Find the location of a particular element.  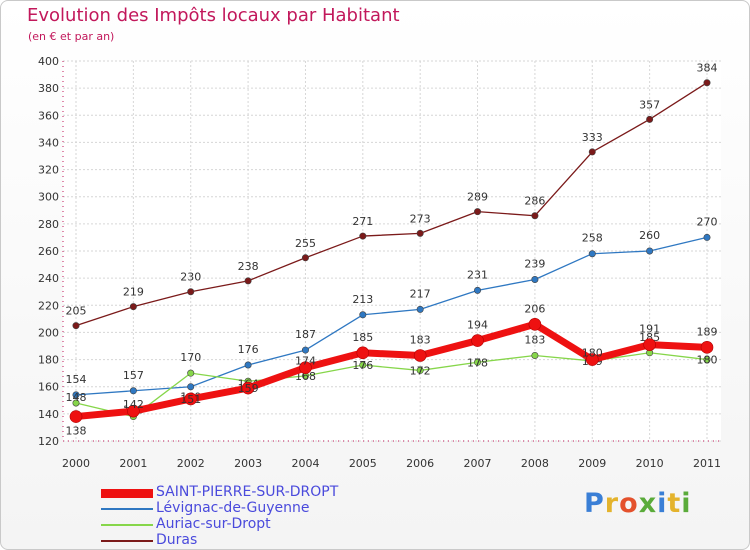

x-tick-label: 2006 is located at coordinates (420, 463).